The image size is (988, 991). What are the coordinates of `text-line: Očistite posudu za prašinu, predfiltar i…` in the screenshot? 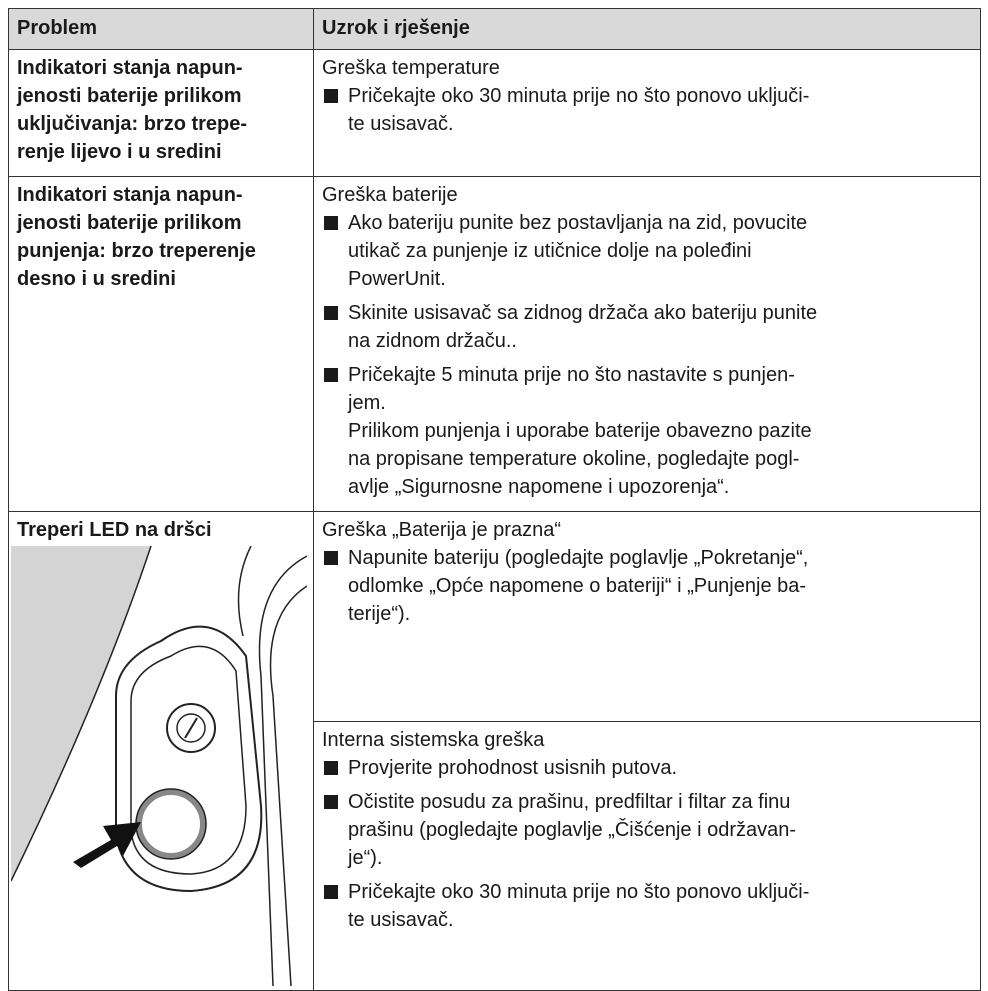 It's located at (569, 802).